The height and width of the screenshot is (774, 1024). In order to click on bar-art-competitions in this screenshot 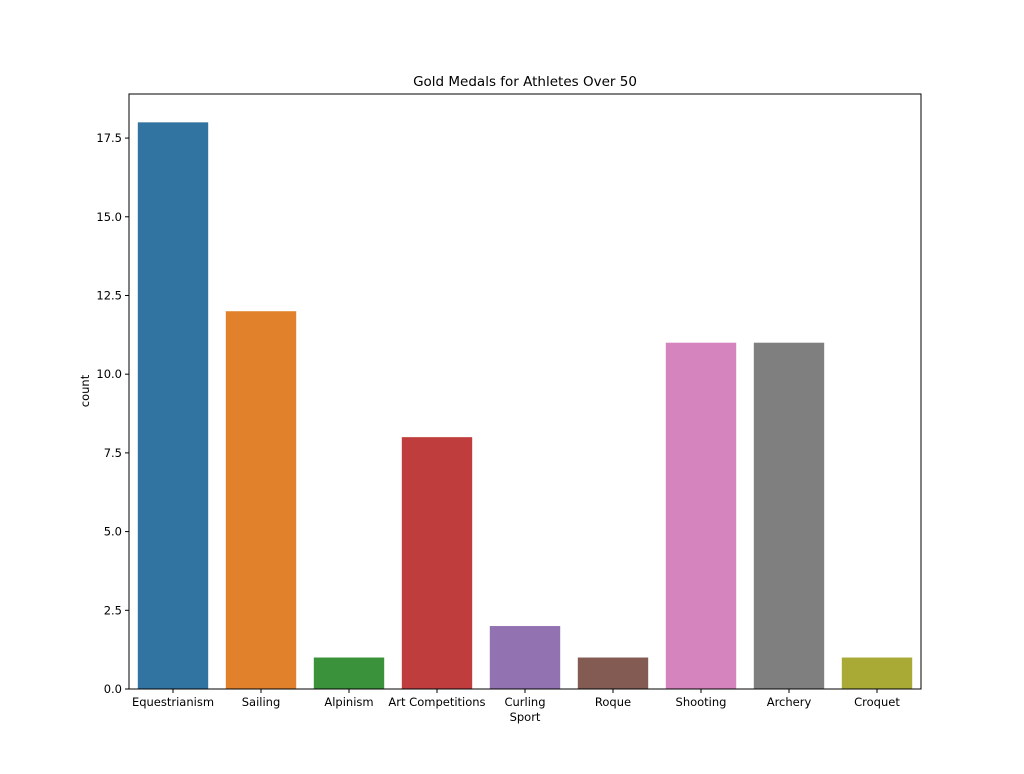, I will do `click(437, 563)`.